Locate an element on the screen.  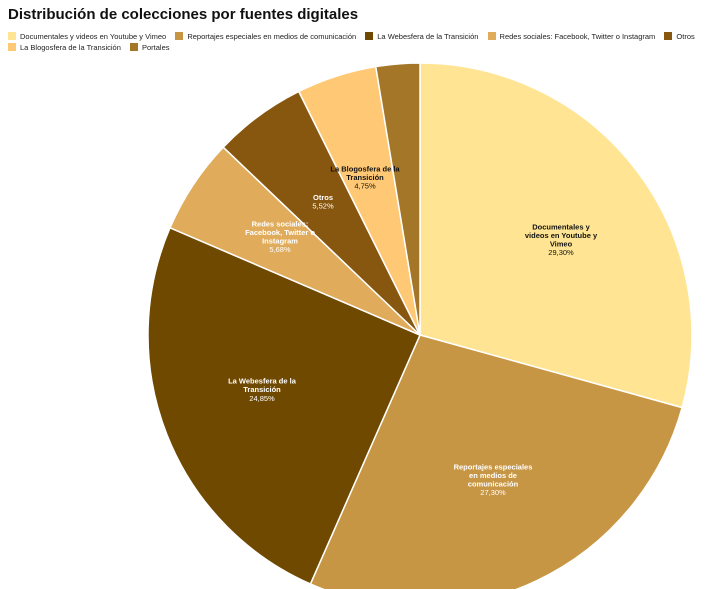
slice-label: comunicación is located at coordinates (493, 484).